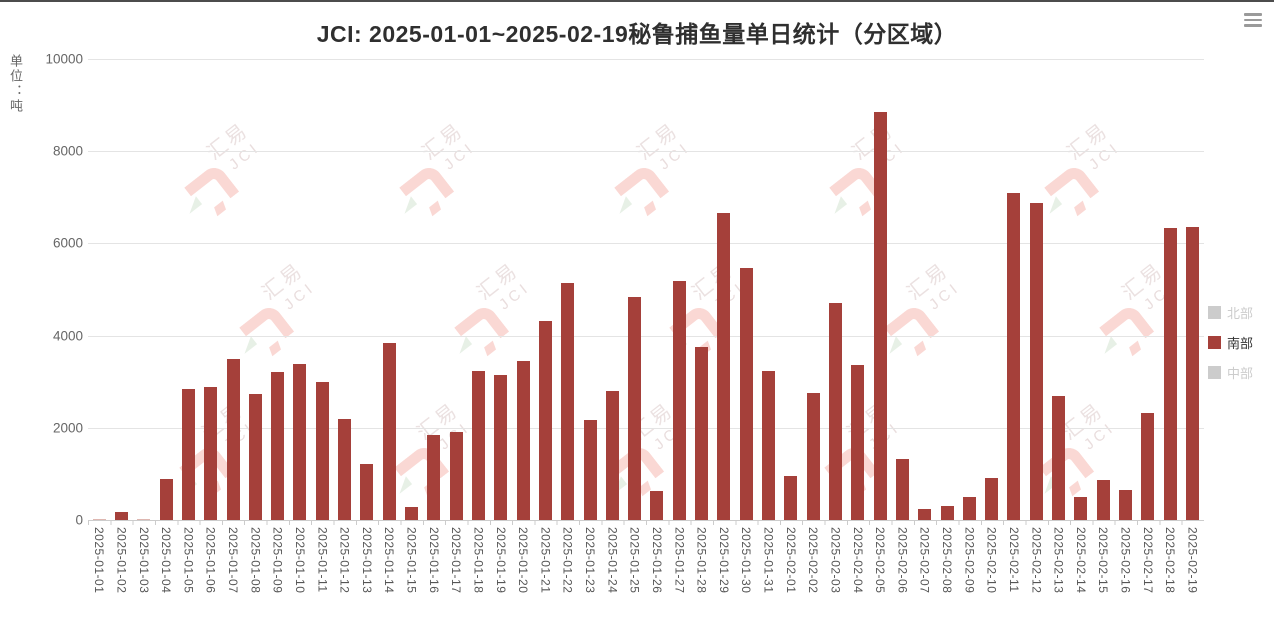 The height and width of the screenshot is (633, 1274). What do you see at coordinates (1192, 560) in the screenshot?
I see `x-tick-label: 2025-02-19` at bounding box center [1192, 560].